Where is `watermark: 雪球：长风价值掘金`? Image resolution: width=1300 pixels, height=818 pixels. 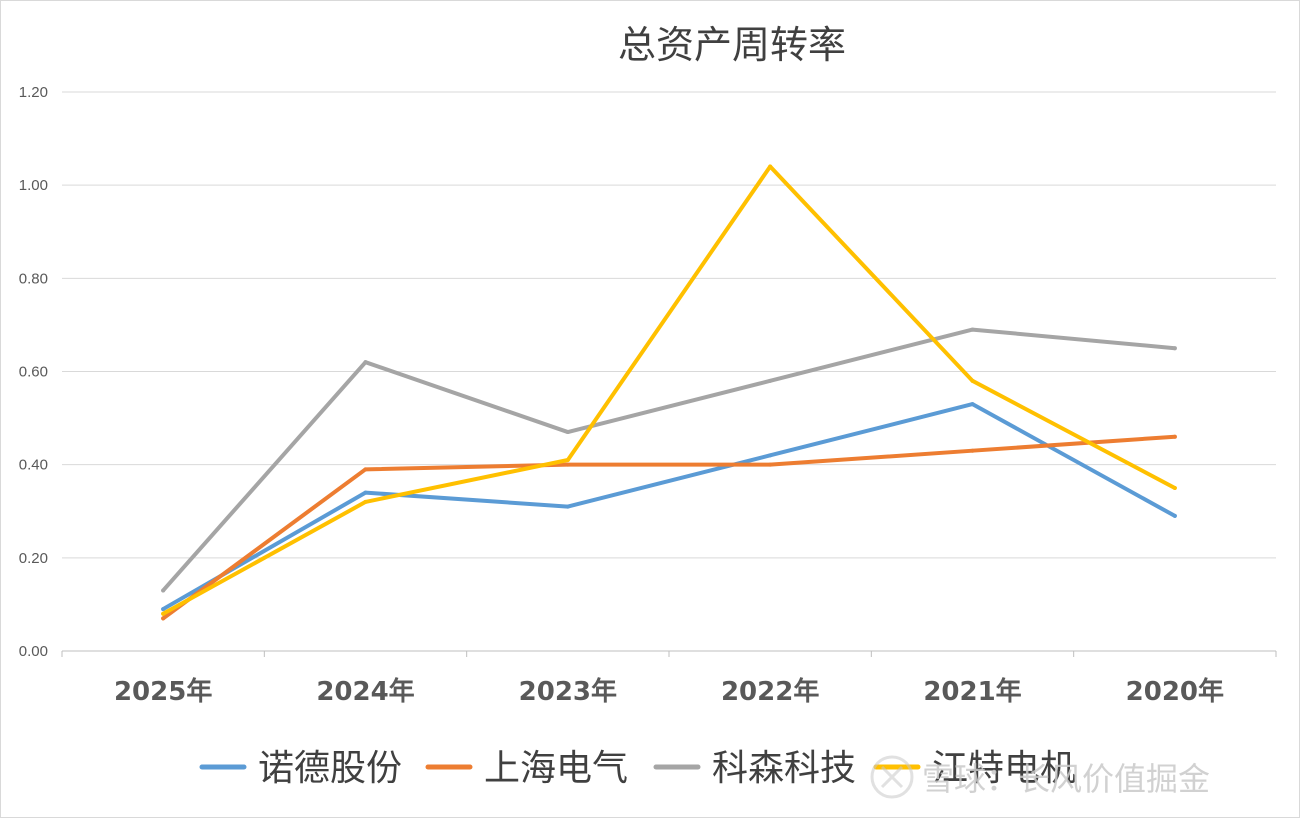 watermark: 雪球：长风价值掘金 is located at coordinates (1040, 777).